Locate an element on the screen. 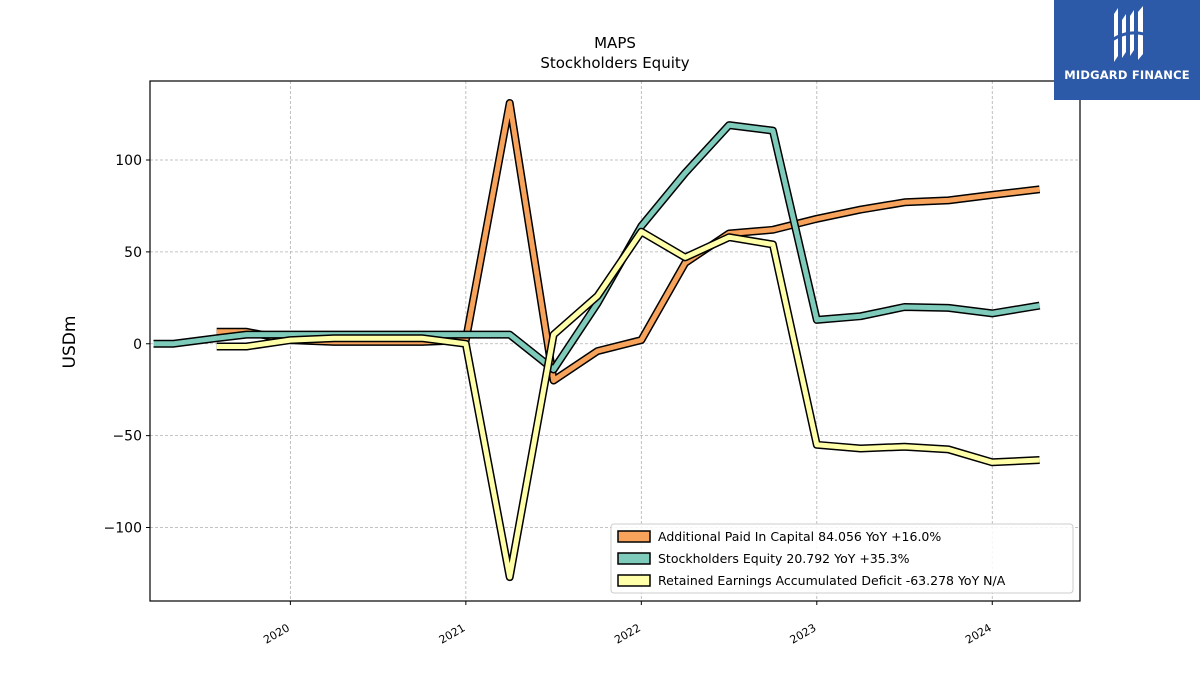  x-tick-label: 2023 is located at coordinates (803, 633).